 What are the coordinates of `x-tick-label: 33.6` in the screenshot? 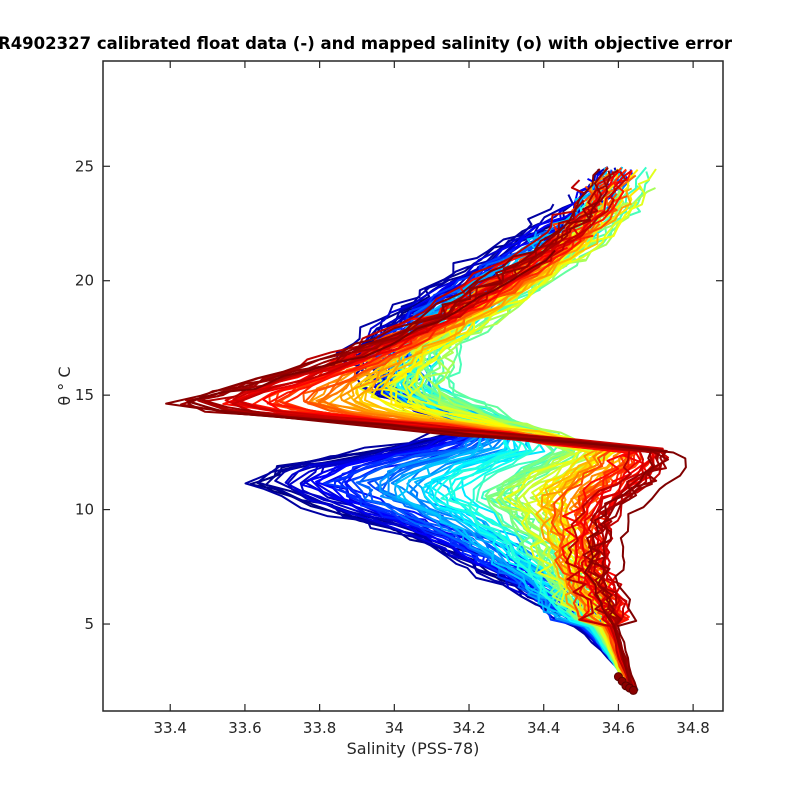 It's located at (244, 728).